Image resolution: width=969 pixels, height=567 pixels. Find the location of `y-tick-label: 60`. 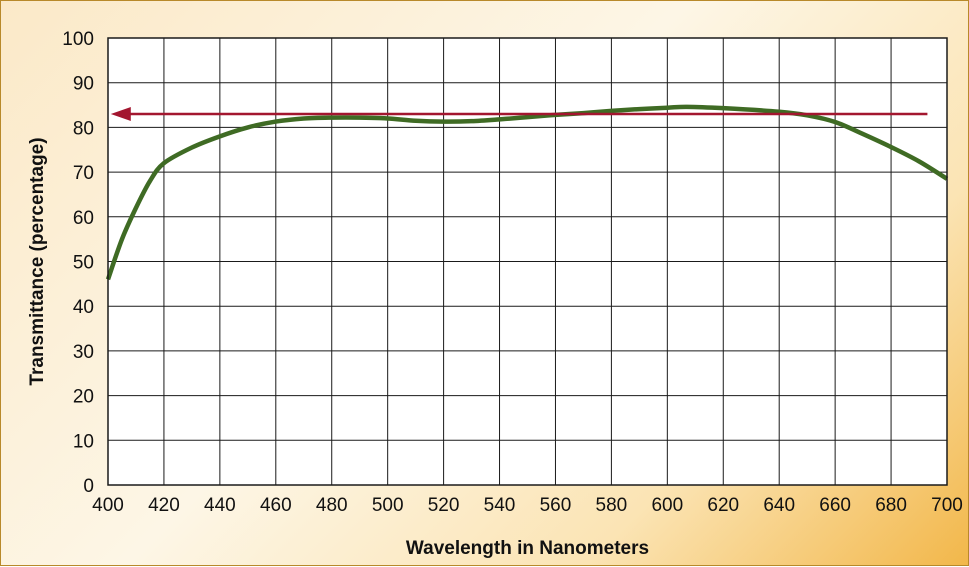

y-tick-label: 60 is located at coordinates (83, 218).